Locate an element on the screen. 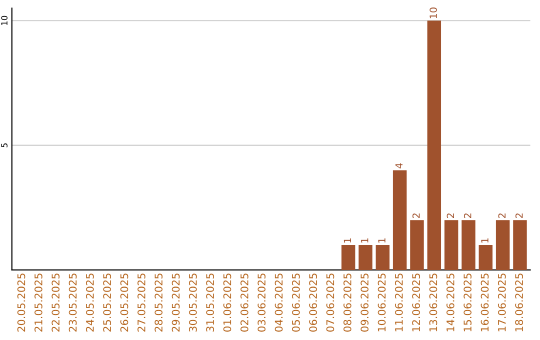 The image size is (540, 340). x-tick-label: 26.05.2025 is located at coordinates (124, 303).